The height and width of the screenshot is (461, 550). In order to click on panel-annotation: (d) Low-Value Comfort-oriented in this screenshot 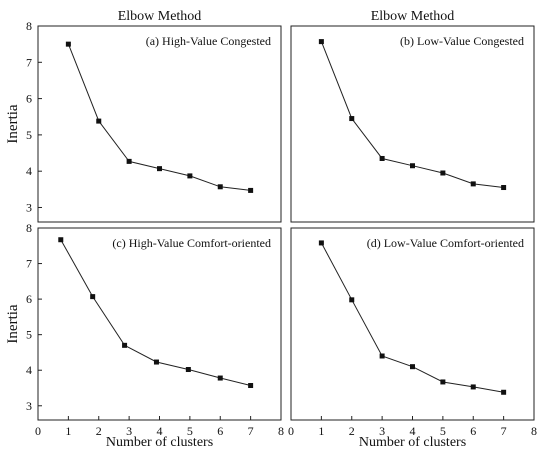, I will do `click(445, 243)`.